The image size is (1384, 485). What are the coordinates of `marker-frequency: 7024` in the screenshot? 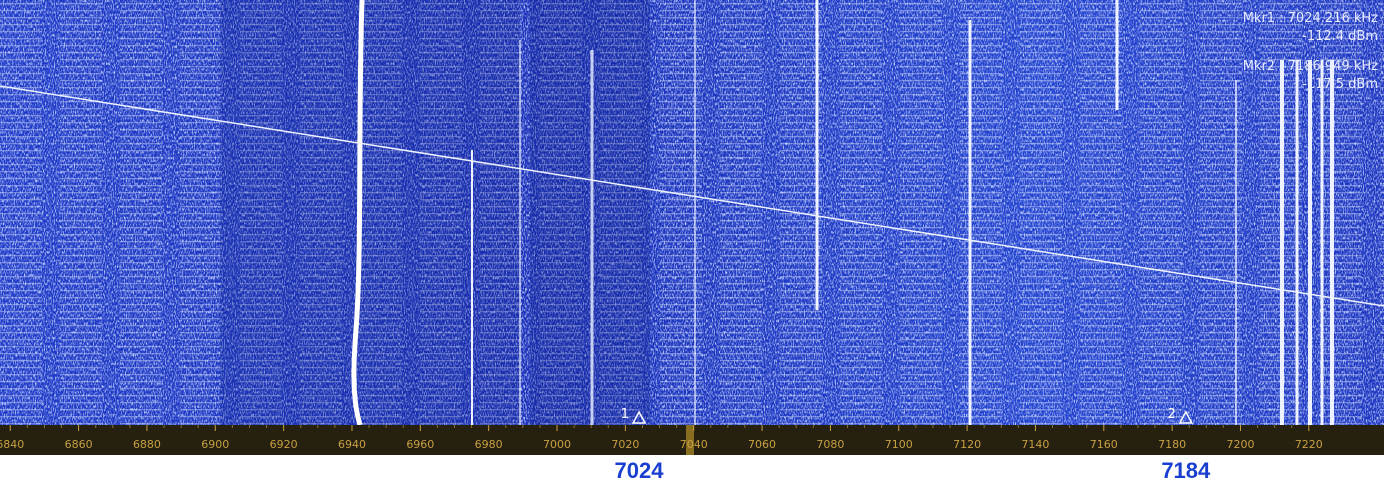 It's located at (640, 470).